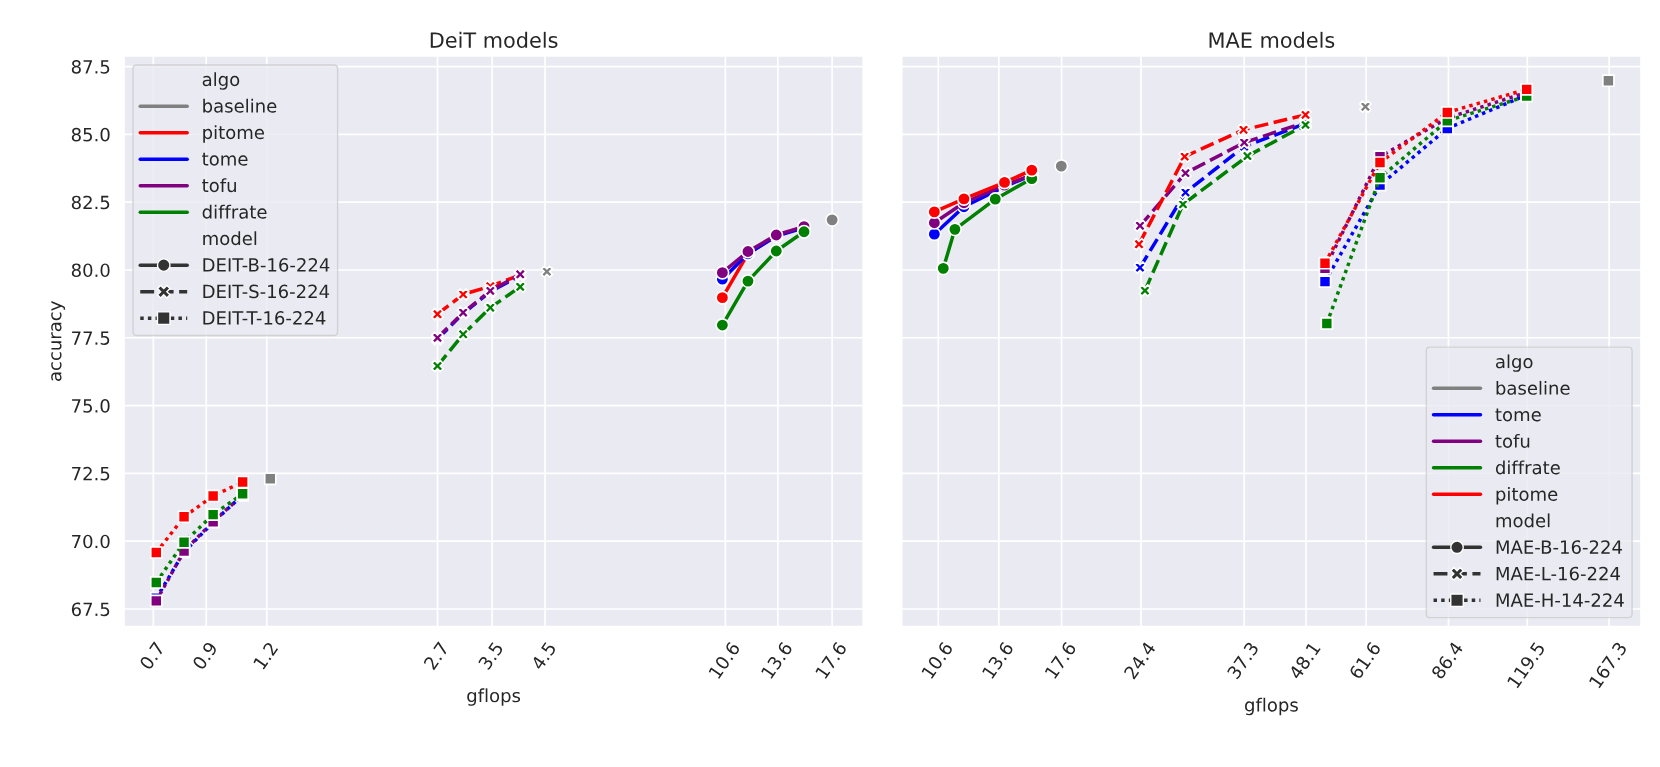 Image resolution: width=1660 pixels, height=767 pixels. I want to click on y-axis-title: accuracy, so click(58, 341).